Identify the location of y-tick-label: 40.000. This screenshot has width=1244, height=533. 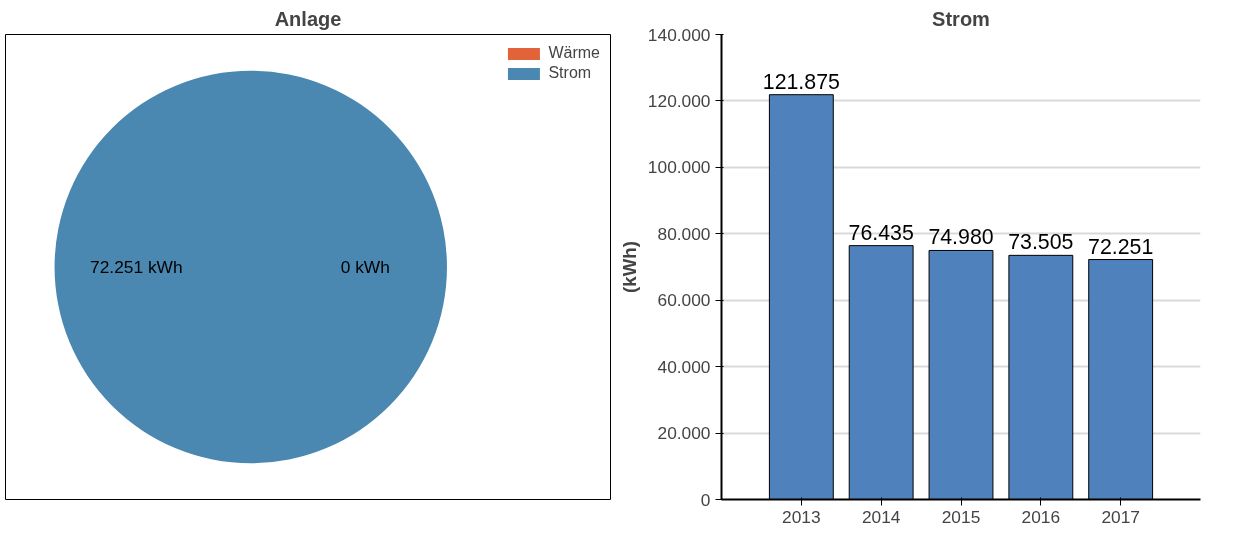
(684, 366).